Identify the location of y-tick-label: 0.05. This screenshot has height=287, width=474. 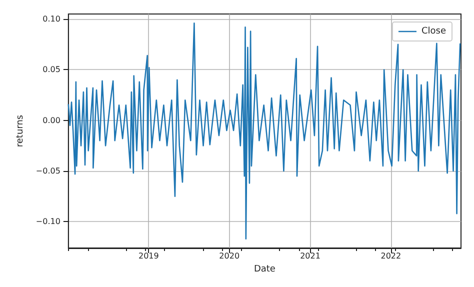
(51, 69).